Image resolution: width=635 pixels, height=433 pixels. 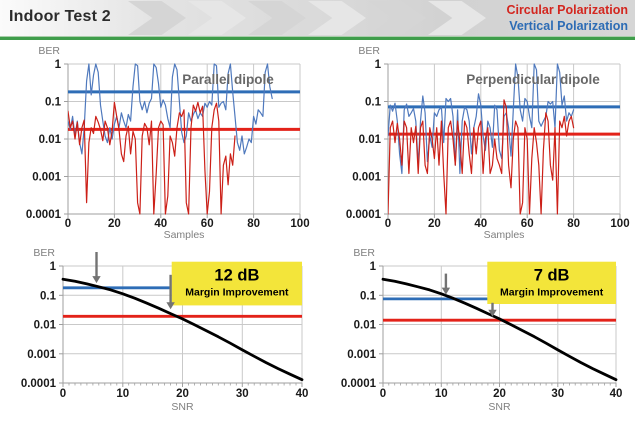 What do you see at coordinates (567, 10) in the screenshot?
I see `legend-item-circular-polarization: Circular Polarization` at bounding box center [567, 10].